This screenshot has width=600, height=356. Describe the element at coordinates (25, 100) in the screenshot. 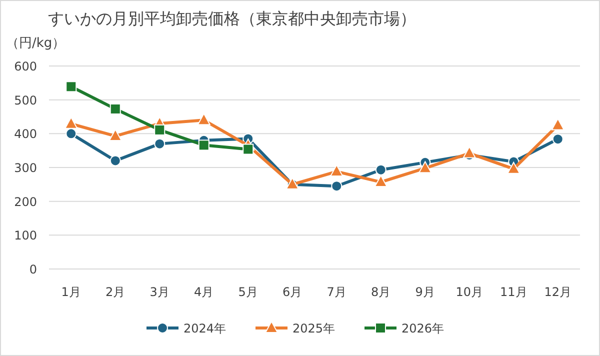

I see `y-tick-label: 500` at that location.